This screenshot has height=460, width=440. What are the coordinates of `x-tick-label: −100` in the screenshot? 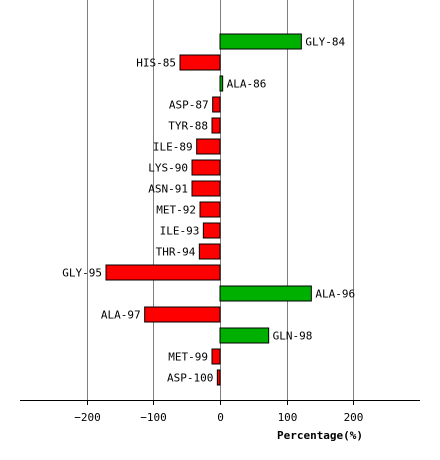 It's located at (153, 417).